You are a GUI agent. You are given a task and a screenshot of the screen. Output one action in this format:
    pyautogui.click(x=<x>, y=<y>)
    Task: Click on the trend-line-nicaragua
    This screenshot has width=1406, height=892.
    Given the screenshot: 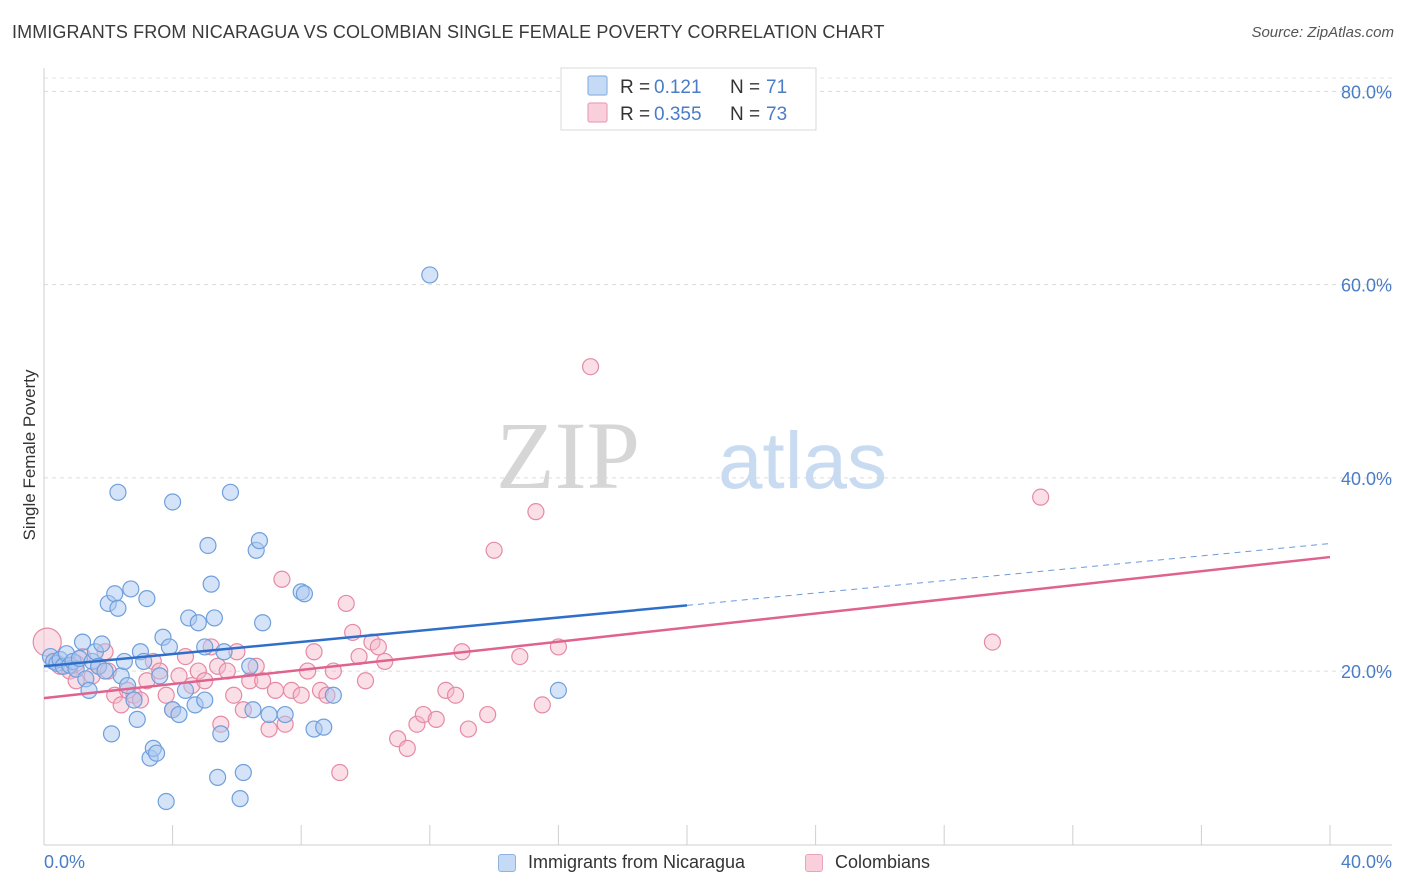 What is the action you would take?
    pyautogui.click(x=365, y=636)
    